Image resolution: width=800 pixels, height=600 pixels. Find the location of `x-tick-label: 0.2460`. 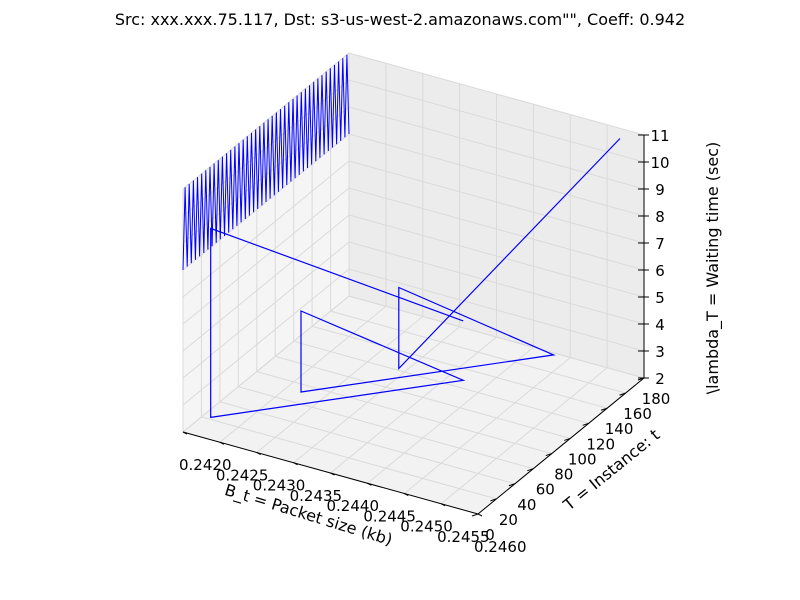

x-tick-label: 0.2460 is located at coordinates (500, 547).